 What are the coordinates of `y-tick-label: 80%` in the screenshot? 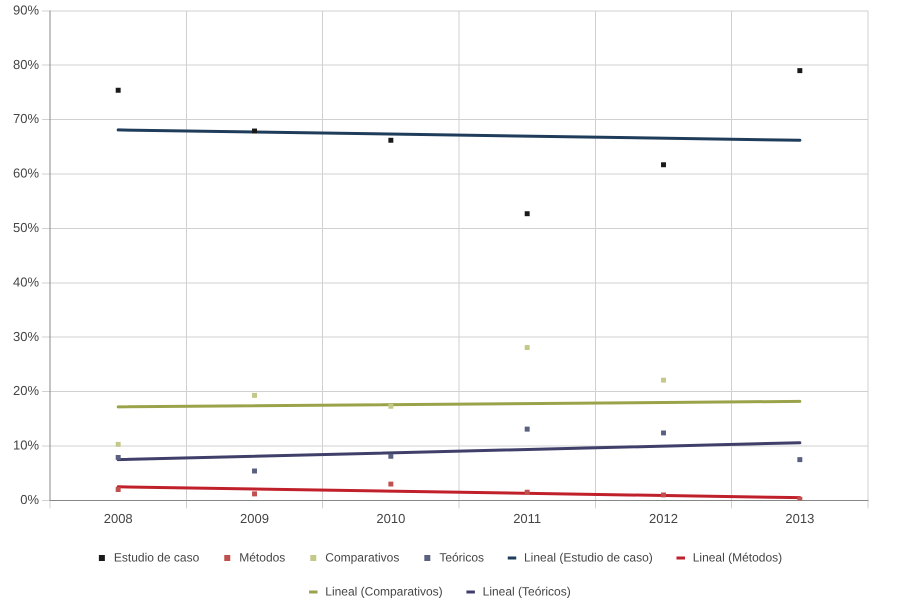 It's located at (26, 64).